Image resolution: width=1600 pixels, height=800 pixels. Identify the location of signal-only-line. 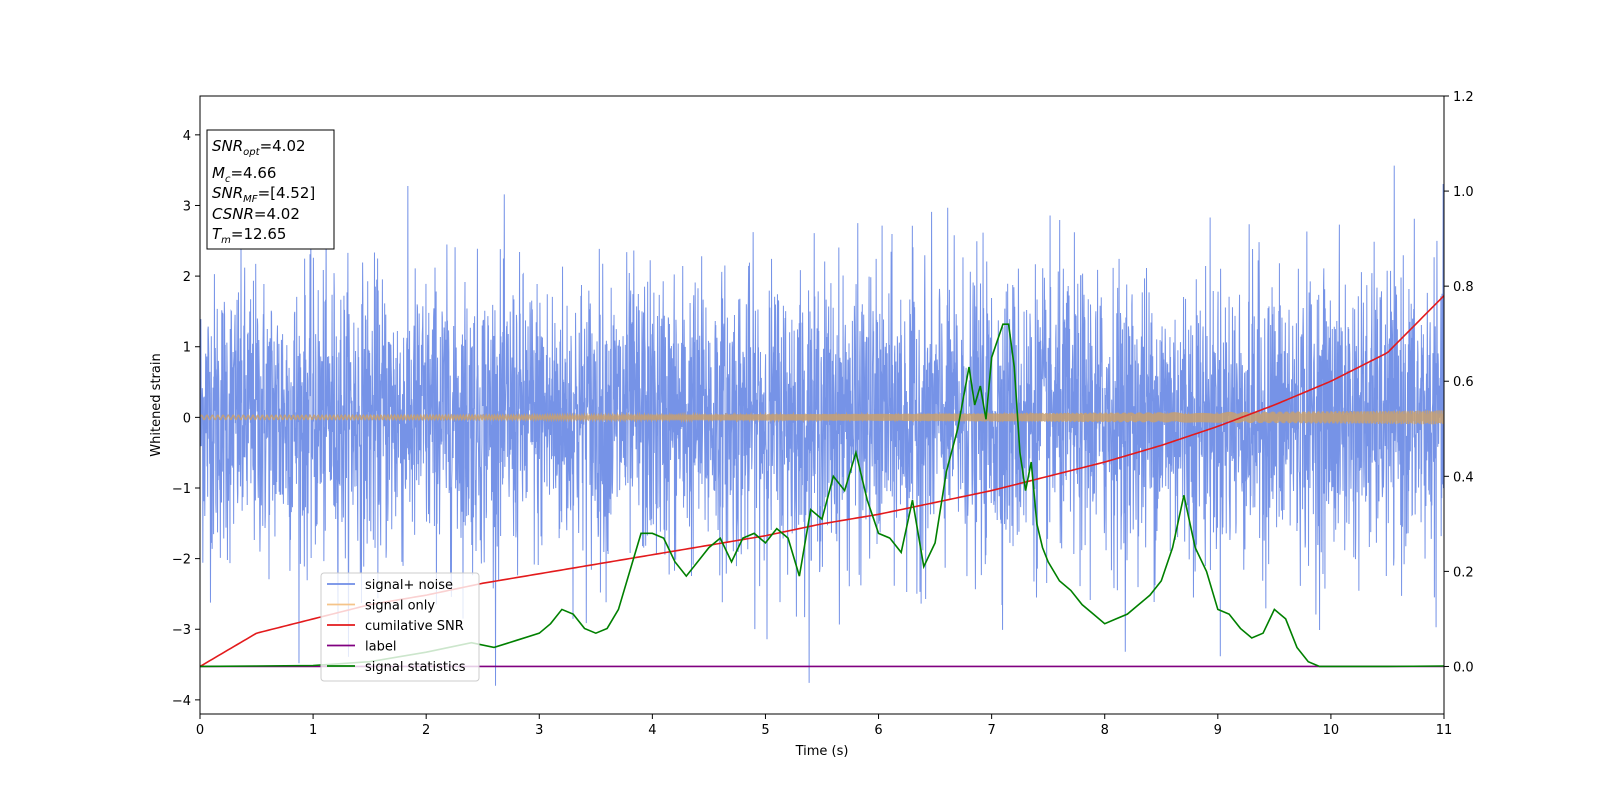
(822, 417).